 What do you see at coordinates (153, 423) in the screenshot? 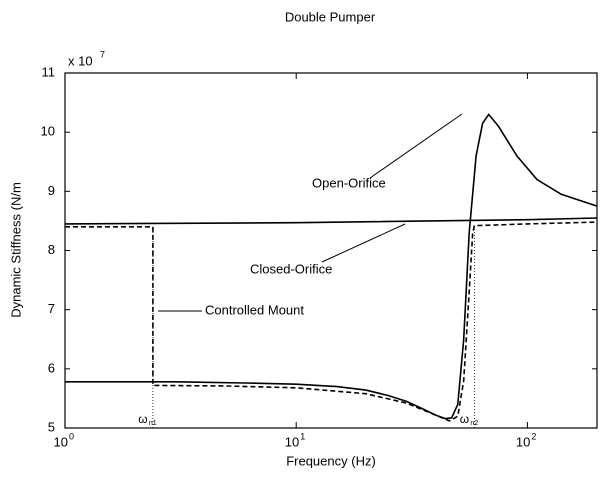
I see `marker-sub: n1` at bounding box center [153, 423].